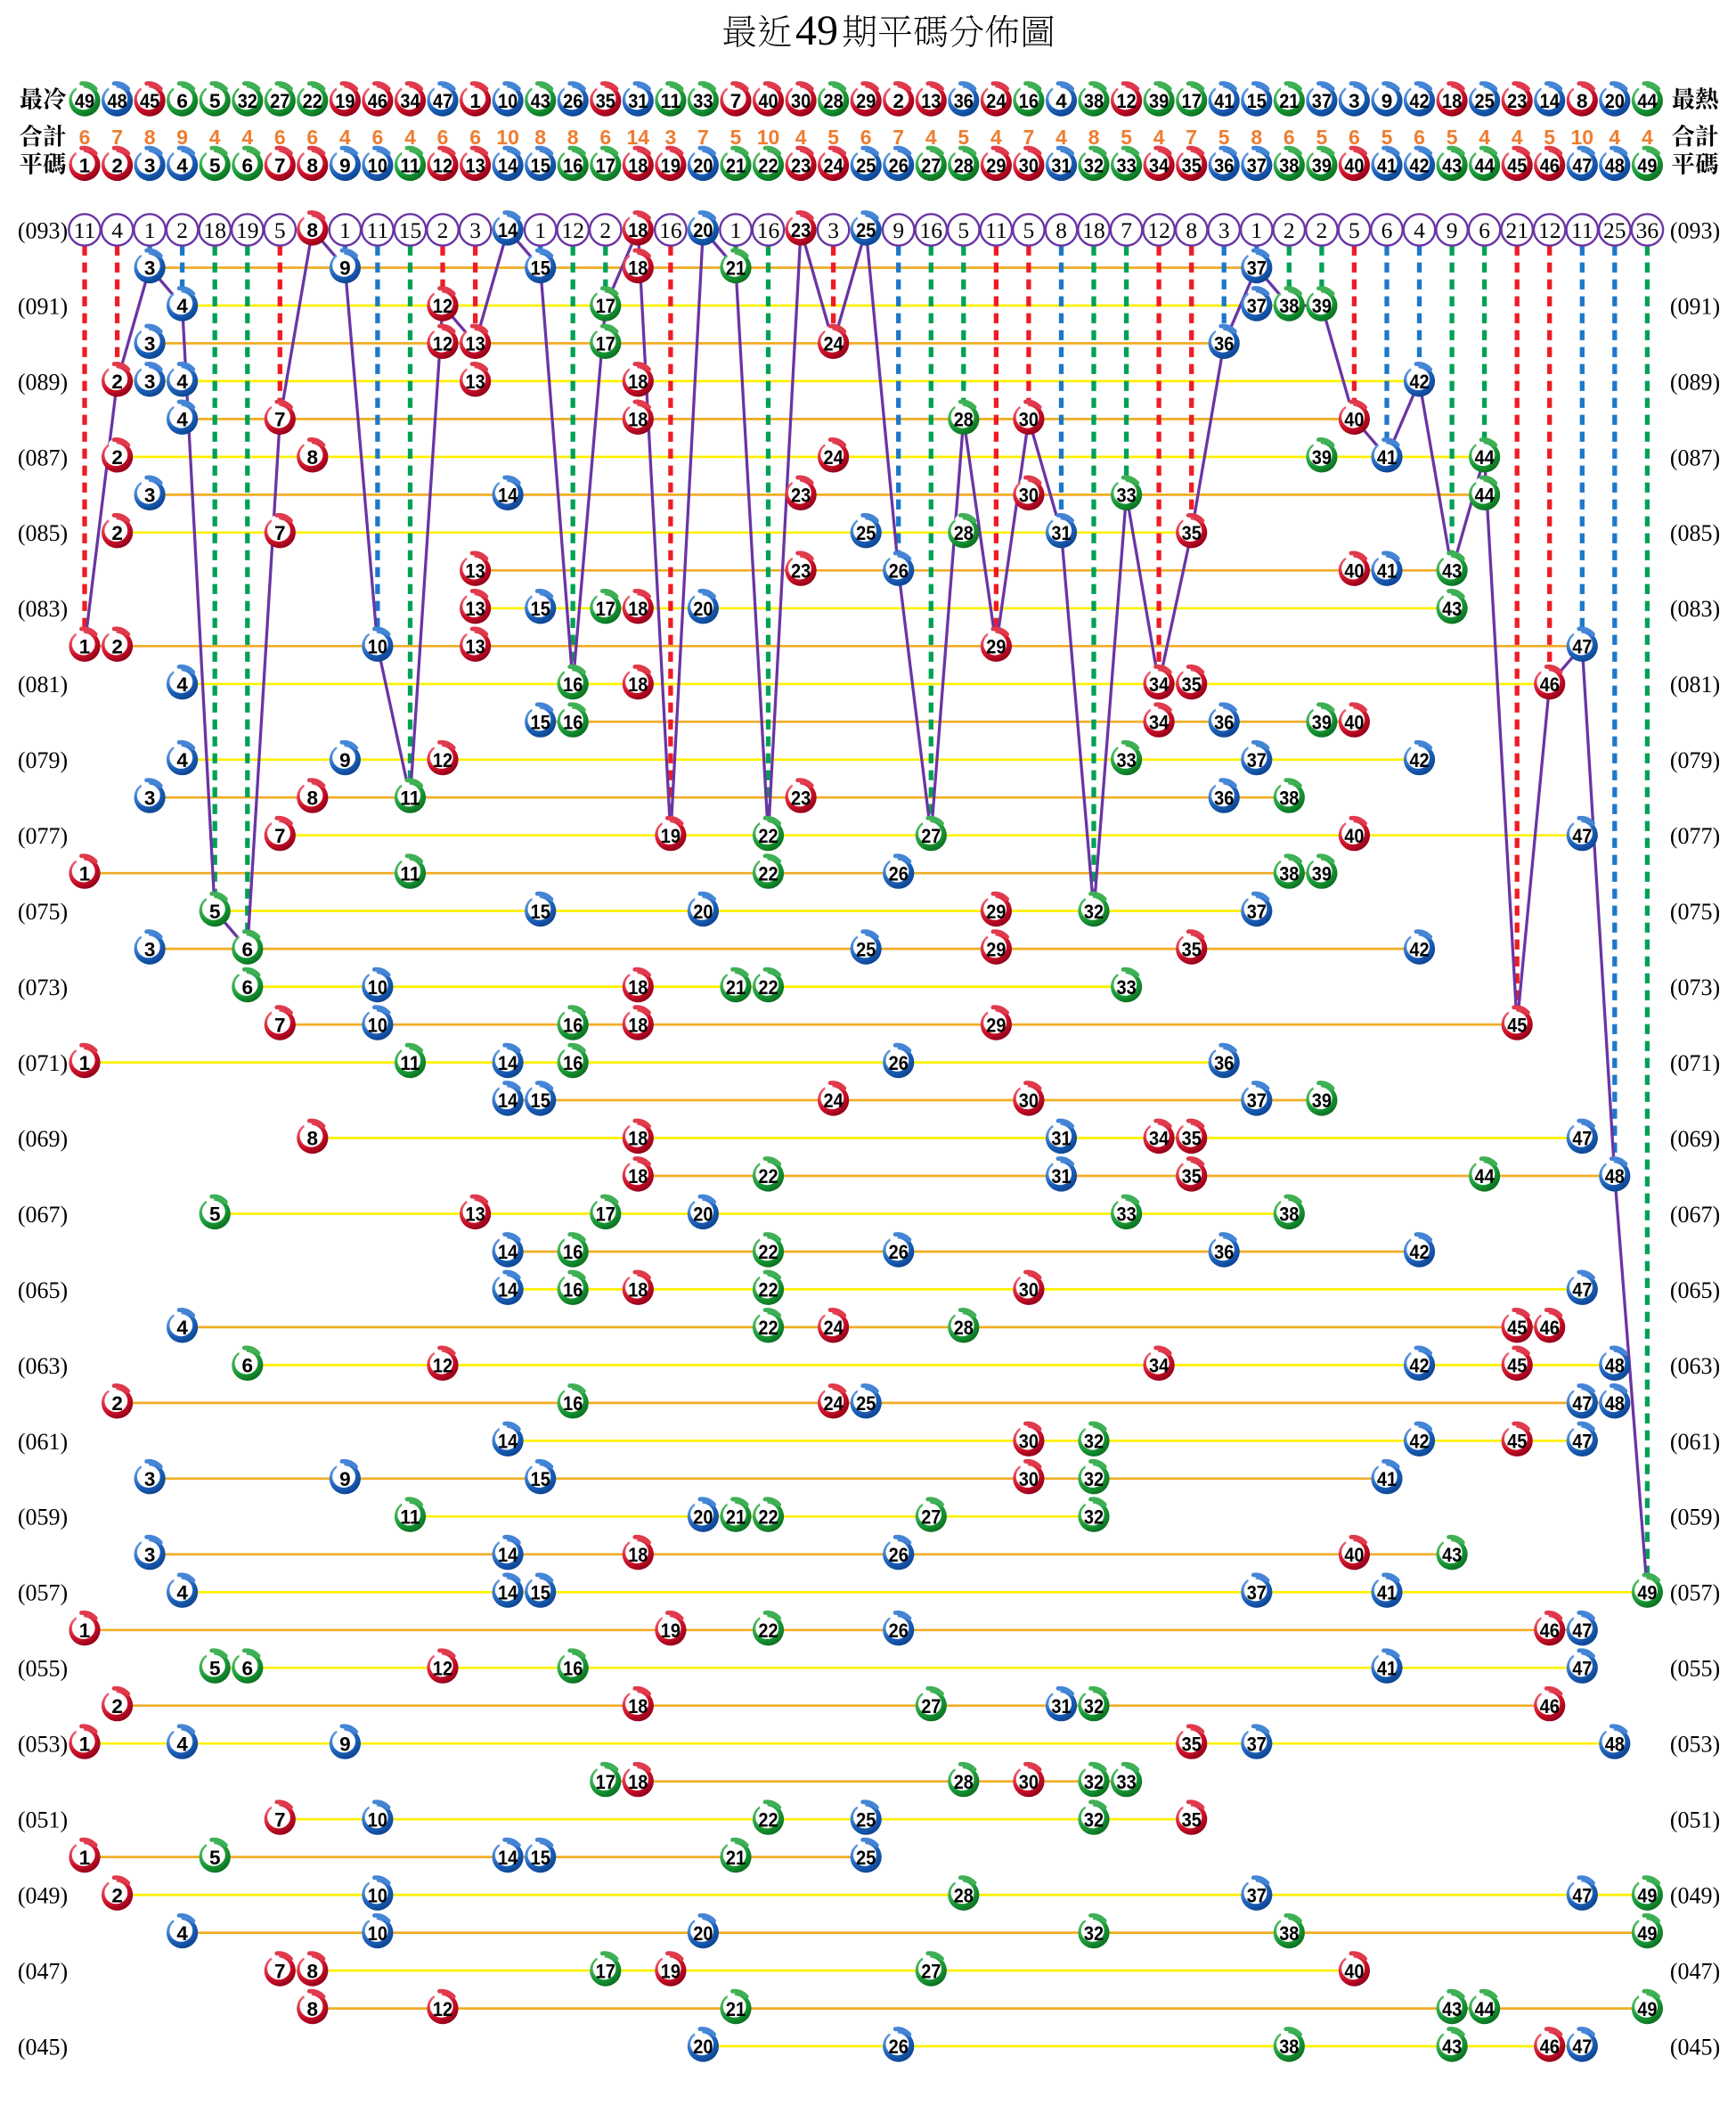 The width and height of the screenshot is (1736, 2105). I want to click on svg-text: 39, so click(1322, 457).